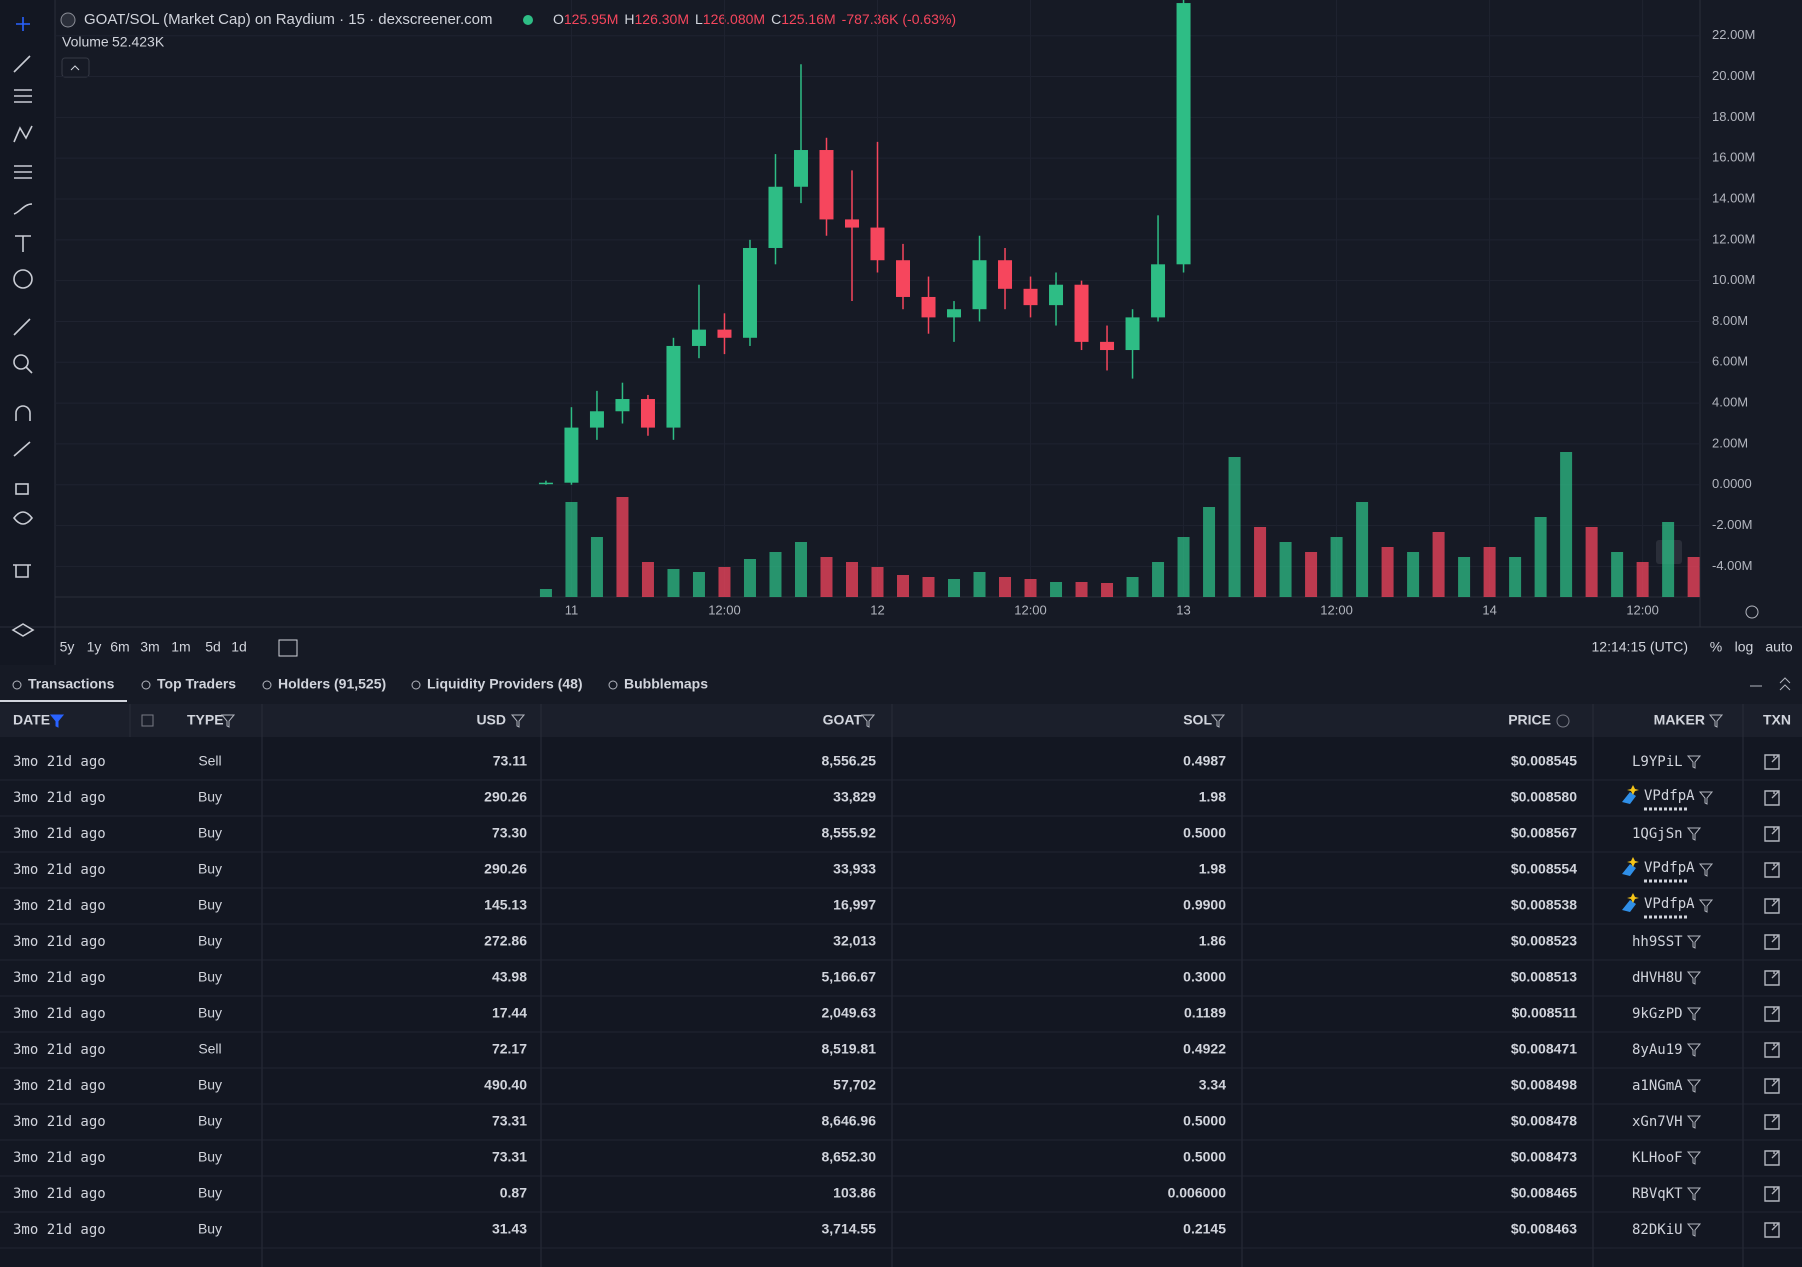 The image size is (1802, 1267). I want to click on cell-maker: L9YPiL, so click(1657, 762).